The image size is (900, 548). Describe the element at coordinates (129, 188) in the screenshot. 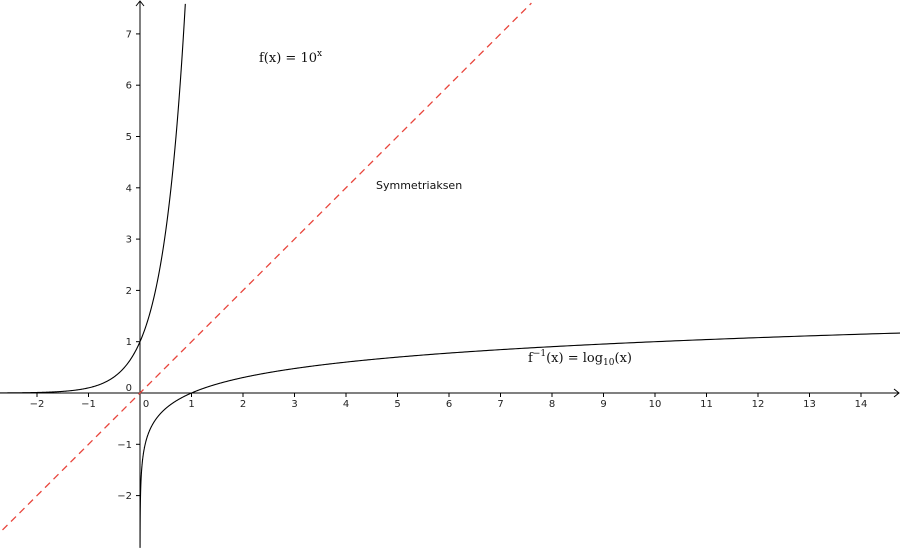

I see `y-tick-label: 4` at that location.